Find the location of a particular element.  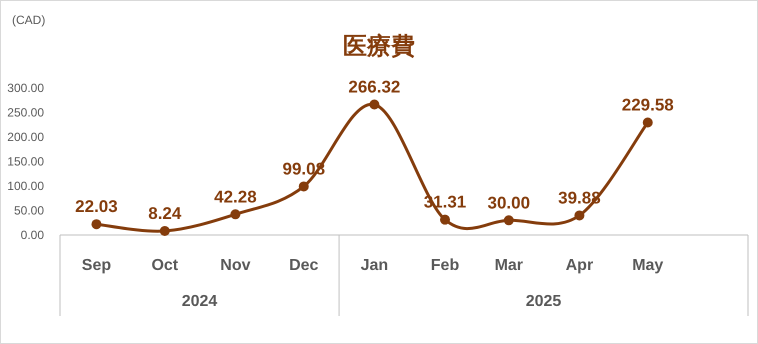

data-label: 266.32 is located at coordinates (374, 87).